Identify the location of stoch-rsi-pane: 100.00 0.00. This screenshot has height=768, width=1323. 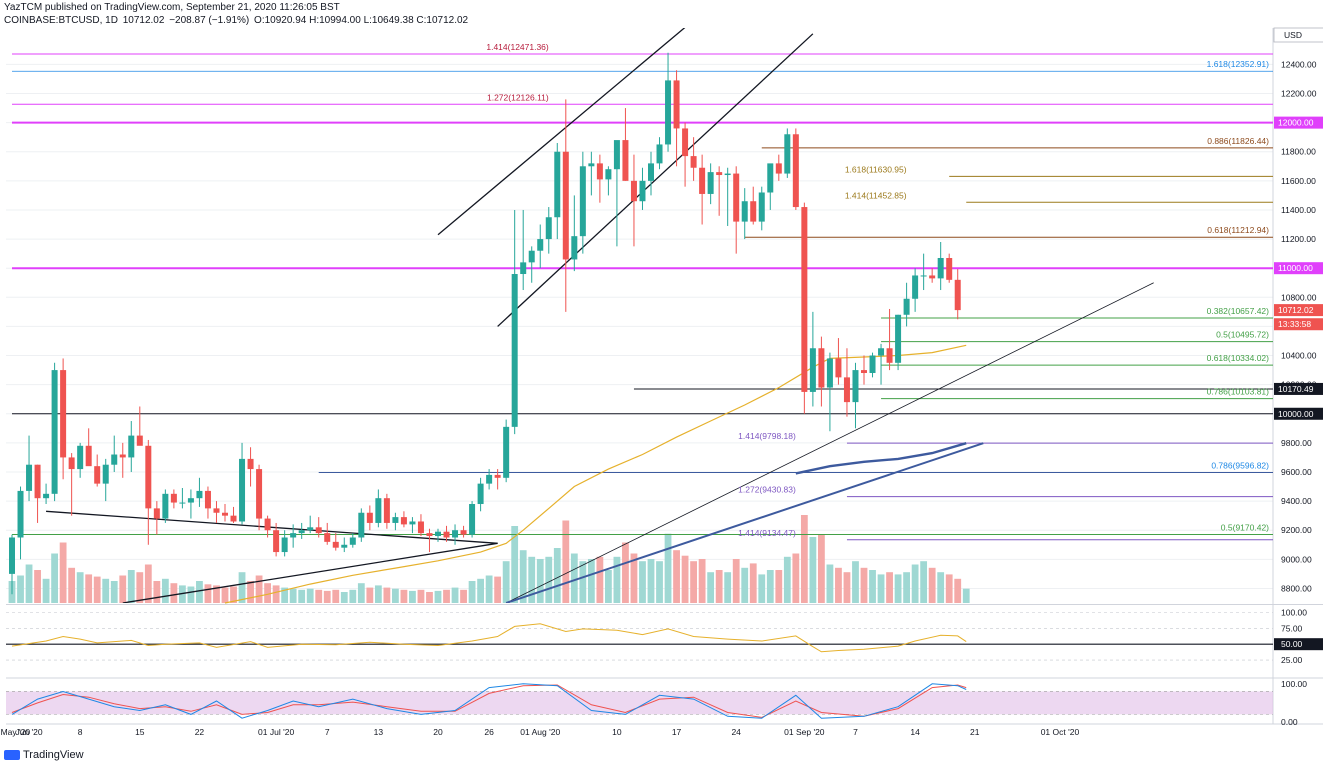
(656, 703).